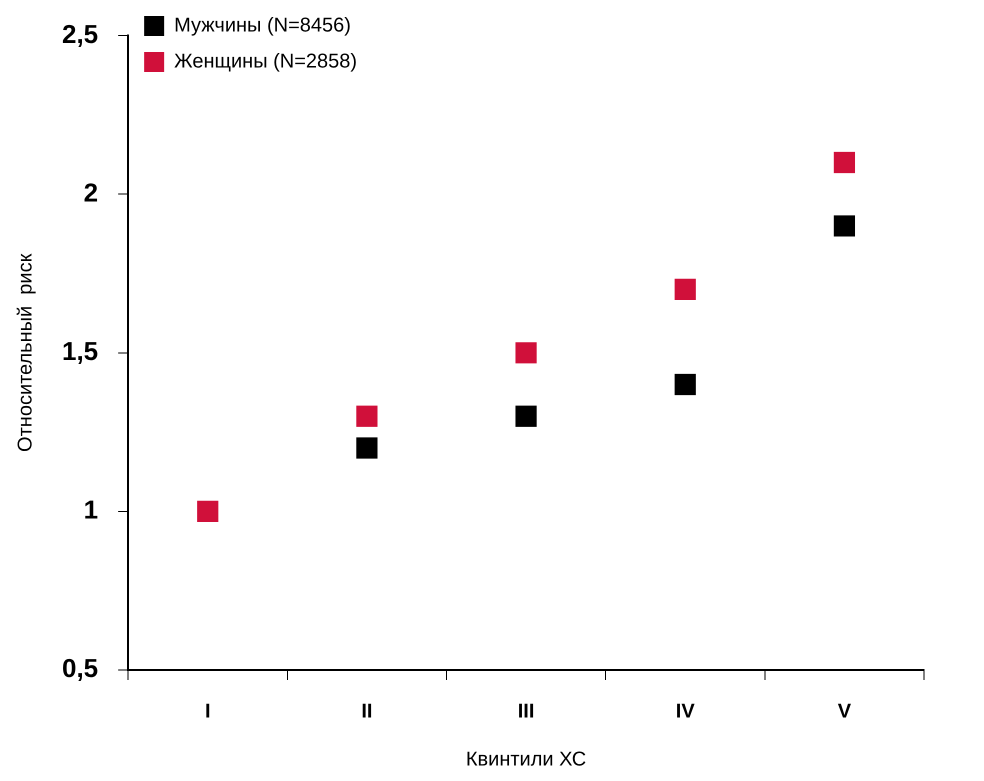  Describe the element at coordinates (526, 759) in the screenshot. I see `x-axis-title: Квинтили ХС` at that location.